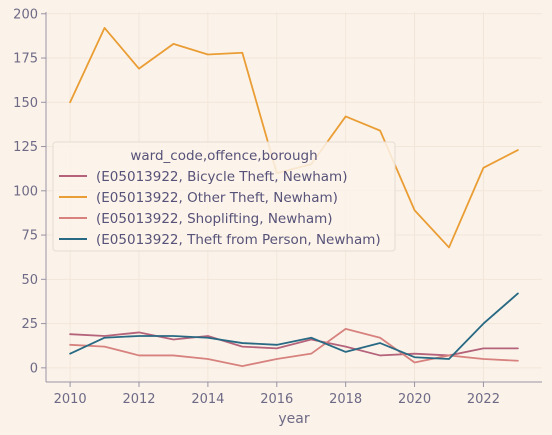 Image resolution: width=552 pixels, height=435 pixels. I want to click on y-tick-label: 25, so click(29, 324).